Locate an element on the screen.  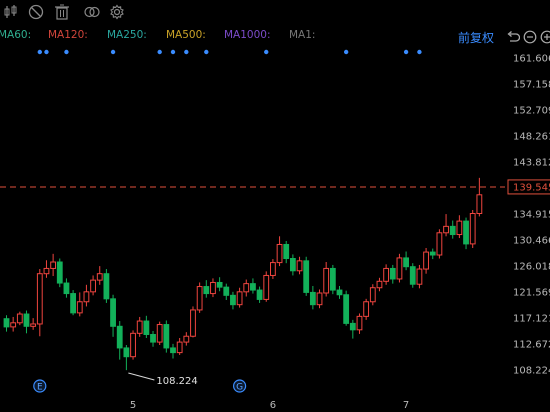
y-tick-label: 112.672 is located at coordinates (531, 345).